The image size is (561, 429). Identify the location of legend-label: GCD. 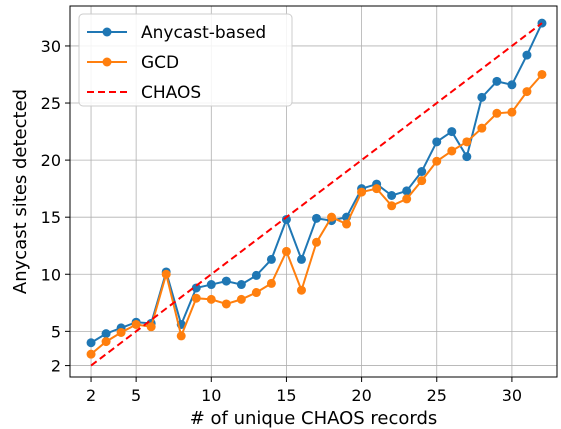
(160, 63).